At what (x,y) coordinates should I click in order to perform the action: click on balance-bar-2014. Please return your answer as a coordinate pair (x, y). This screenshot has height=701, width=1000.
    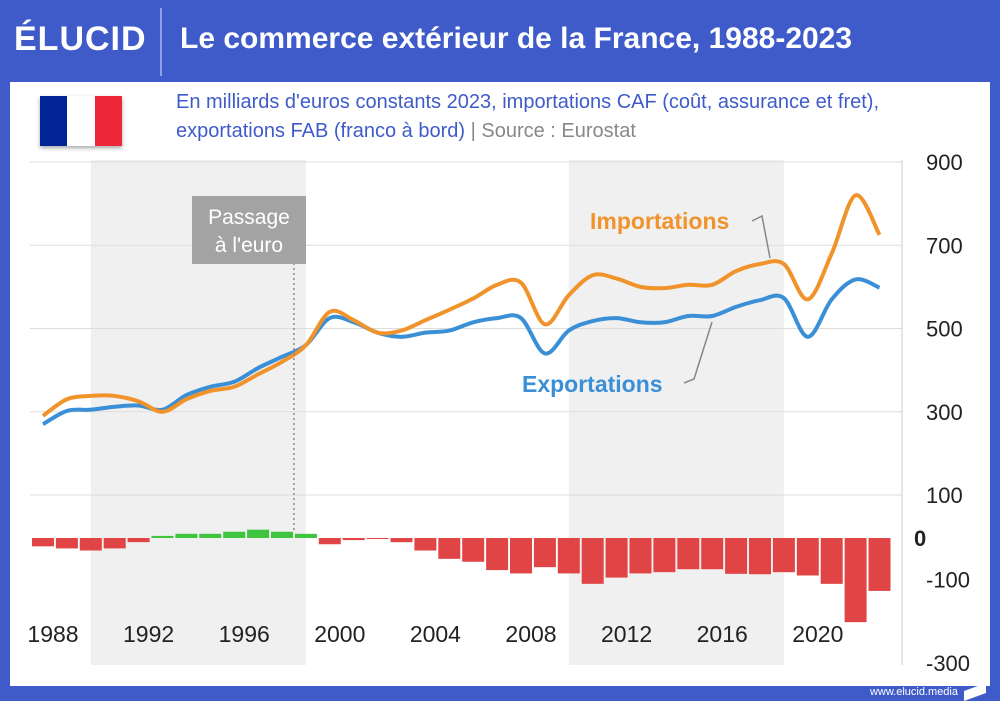
    Looking at the image, I should click on (664, 555).